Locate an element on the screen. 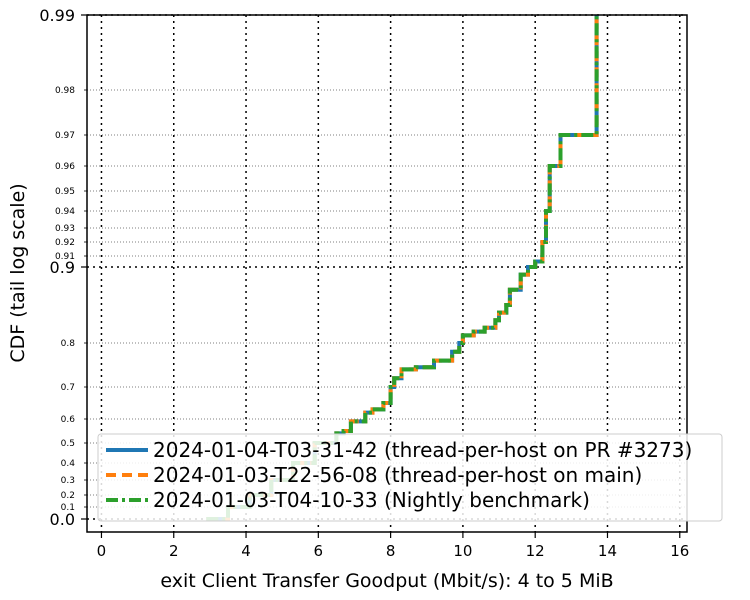 The width and height of the screenshot is (750, 600). x-tick-label: 16 is located at coordinates (679, 551).